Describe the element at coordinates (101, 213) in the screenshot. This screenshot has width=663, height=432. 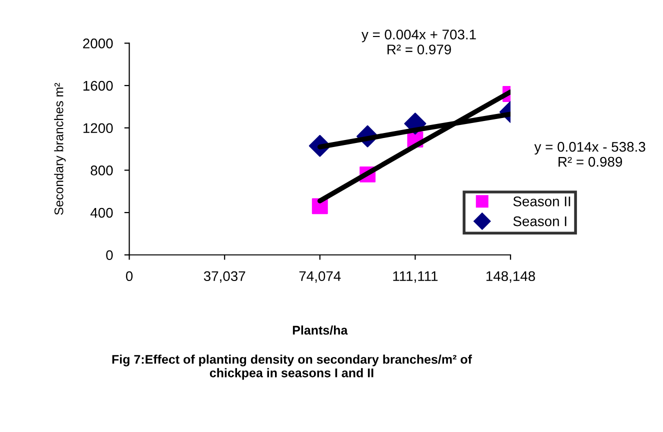
I see `y-tick-label: 400` at that location.